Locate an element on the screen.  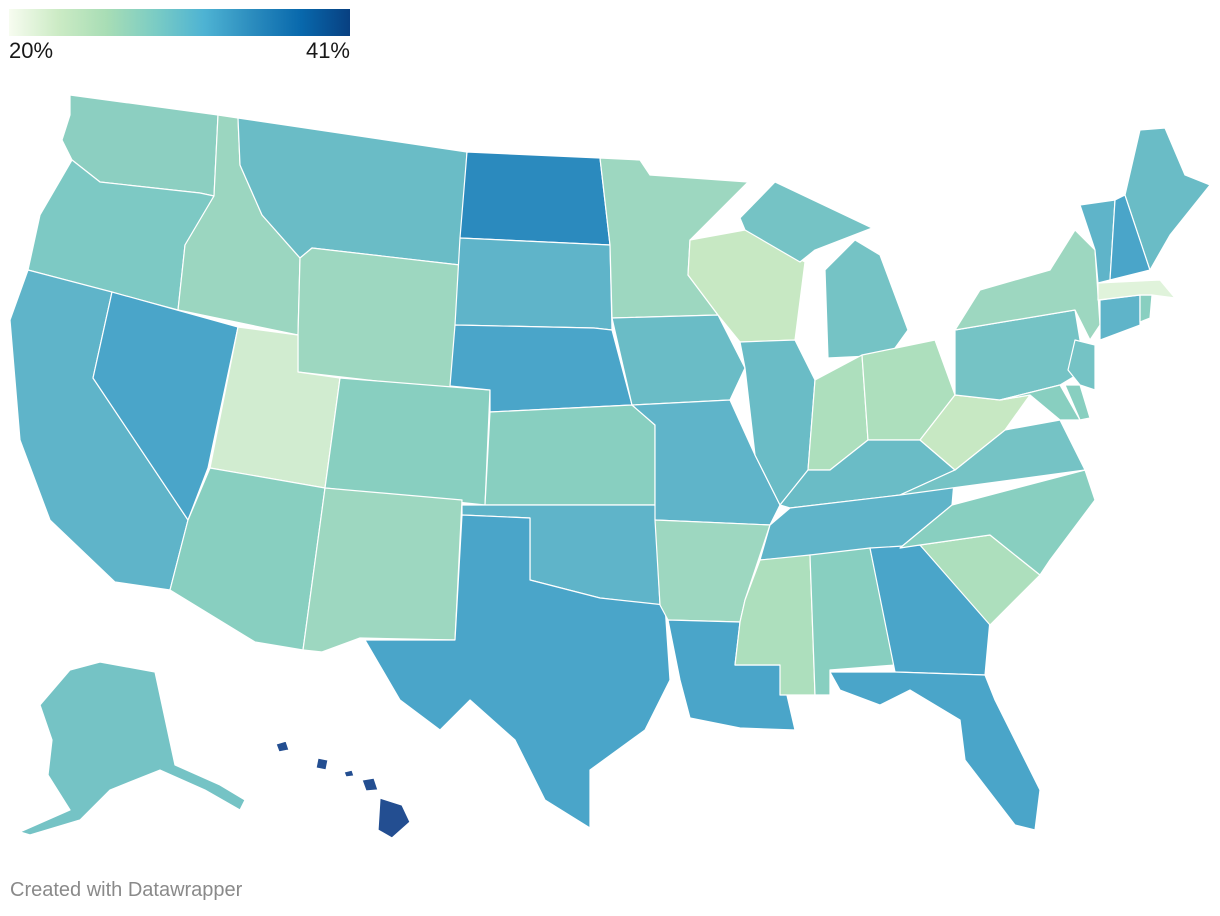
legend-gradient-bar is located at coordinates (179, 22).